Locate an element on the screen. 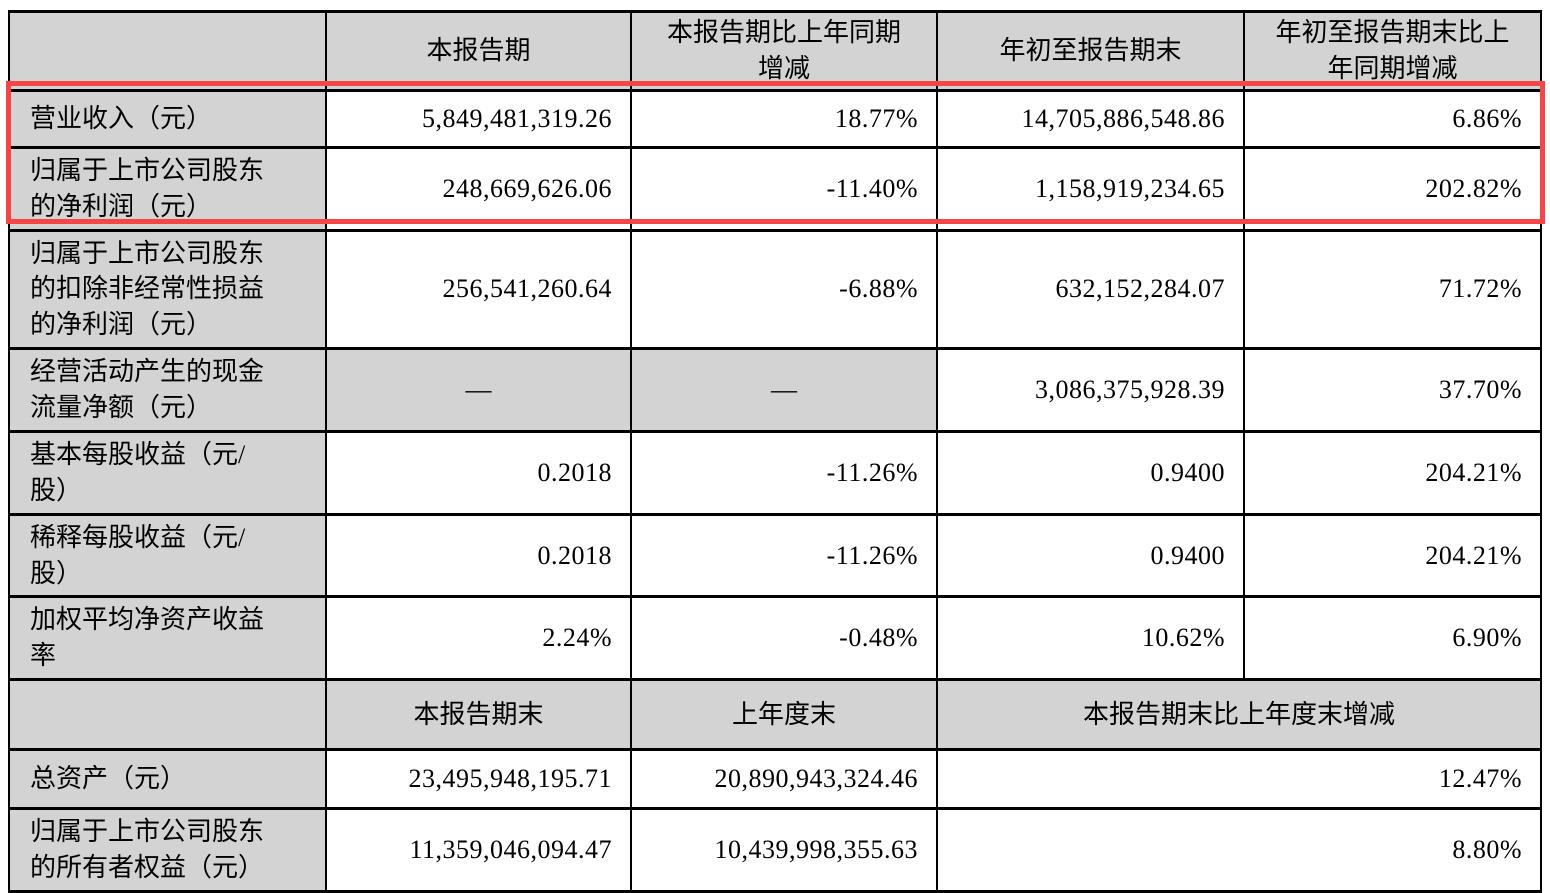 The height and width of the screenshot is (893, 1550). header-period-end: 本报告期末 is located at coordinates (478, 715).